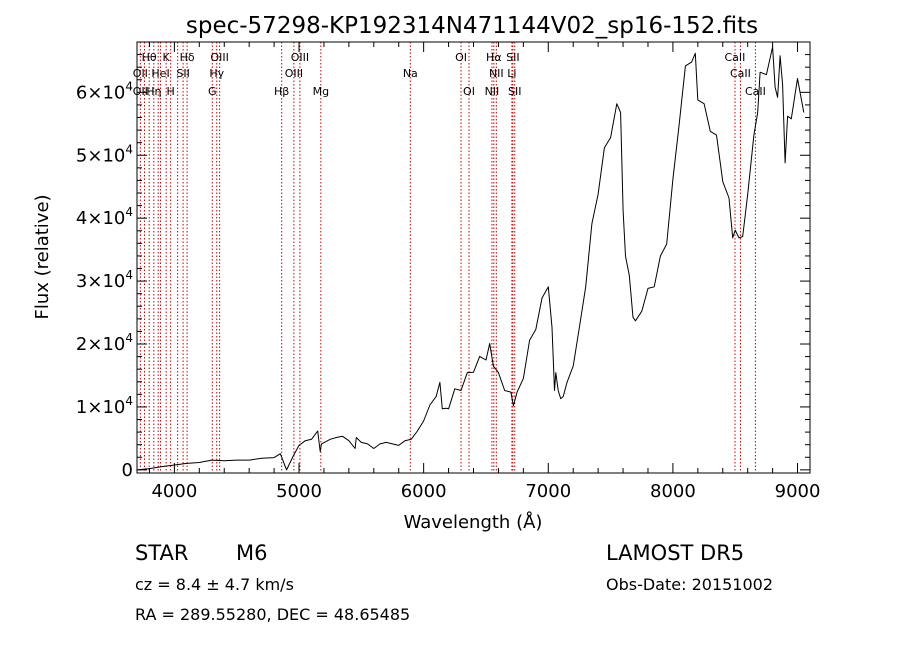 The height and width of the screenshot is (649, 900). I want to click on y-axis-label: Flux (relative), so click(42, 256).